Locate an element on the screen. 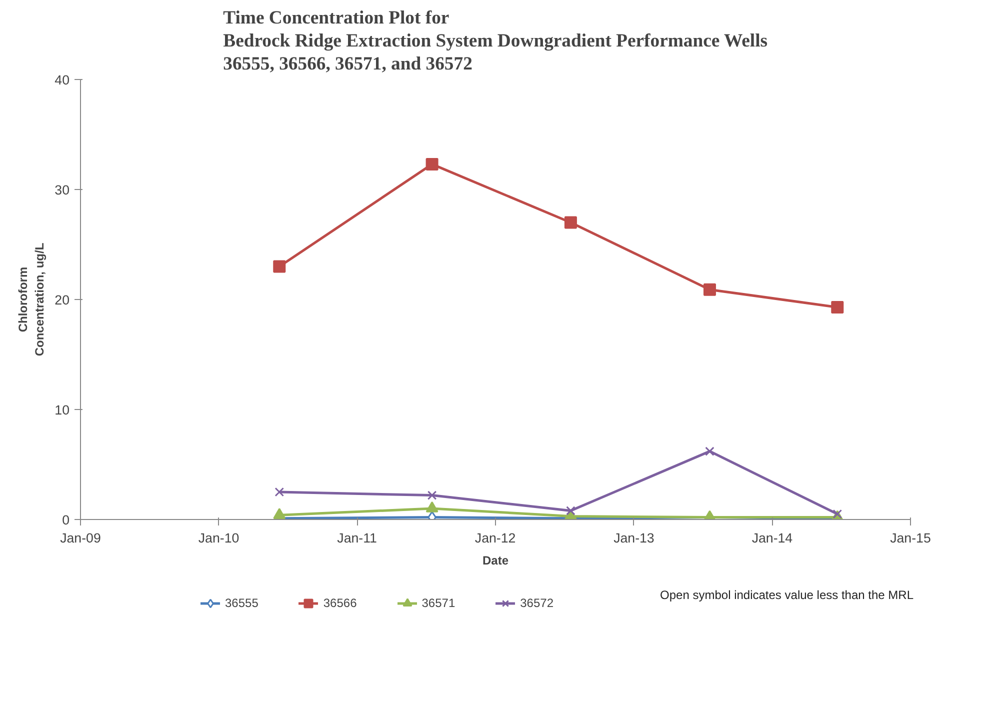 Image resolution: width=984 pixels, height=721 pixels. x-tick-label: Jan-11 is located at coordinates (357, 538).